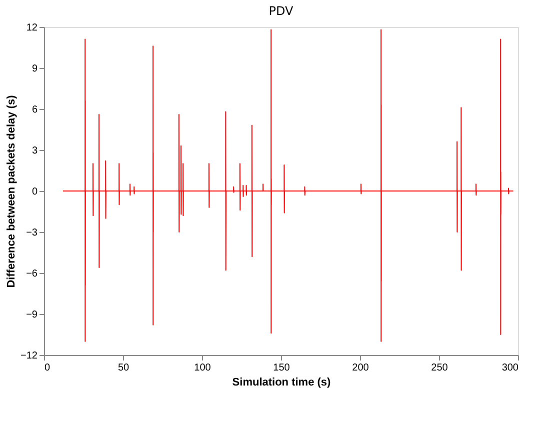 This screenshot has height=431, width=557. Describe the element at coordinates (439, 368) in the screenshot. I see `x-tick-label: 250` at that location.